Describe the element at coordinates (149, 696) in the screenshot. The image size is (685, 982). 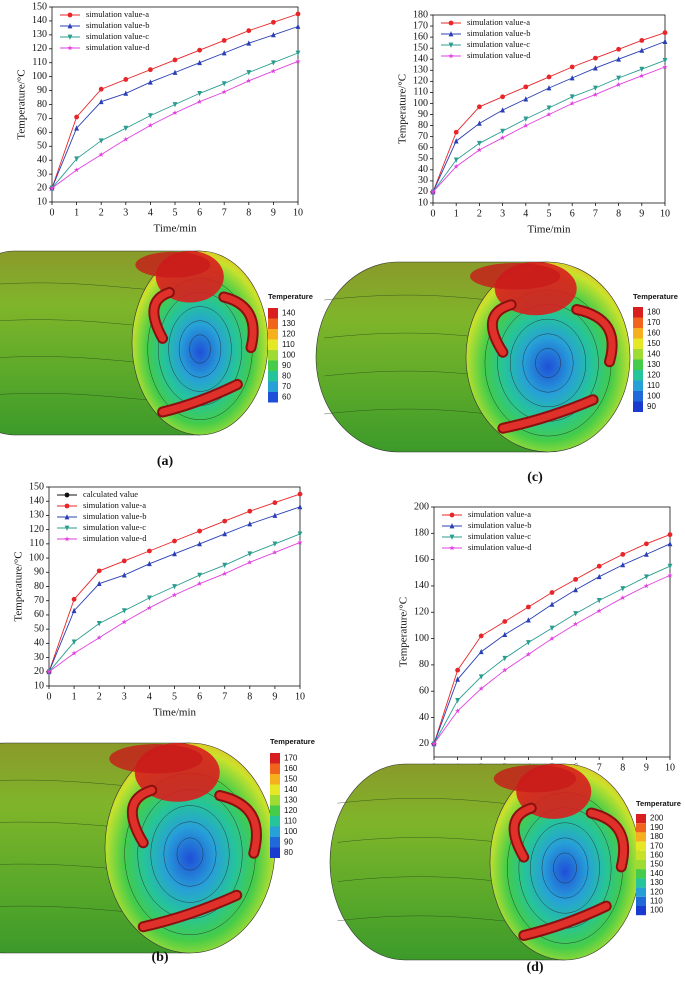
I see `x-tick-label: 4` at that location.